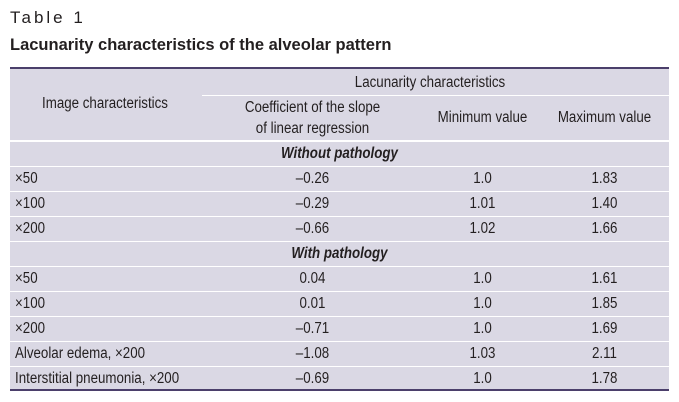  I want to click on slope-value: 0.01, so click(312, 303).